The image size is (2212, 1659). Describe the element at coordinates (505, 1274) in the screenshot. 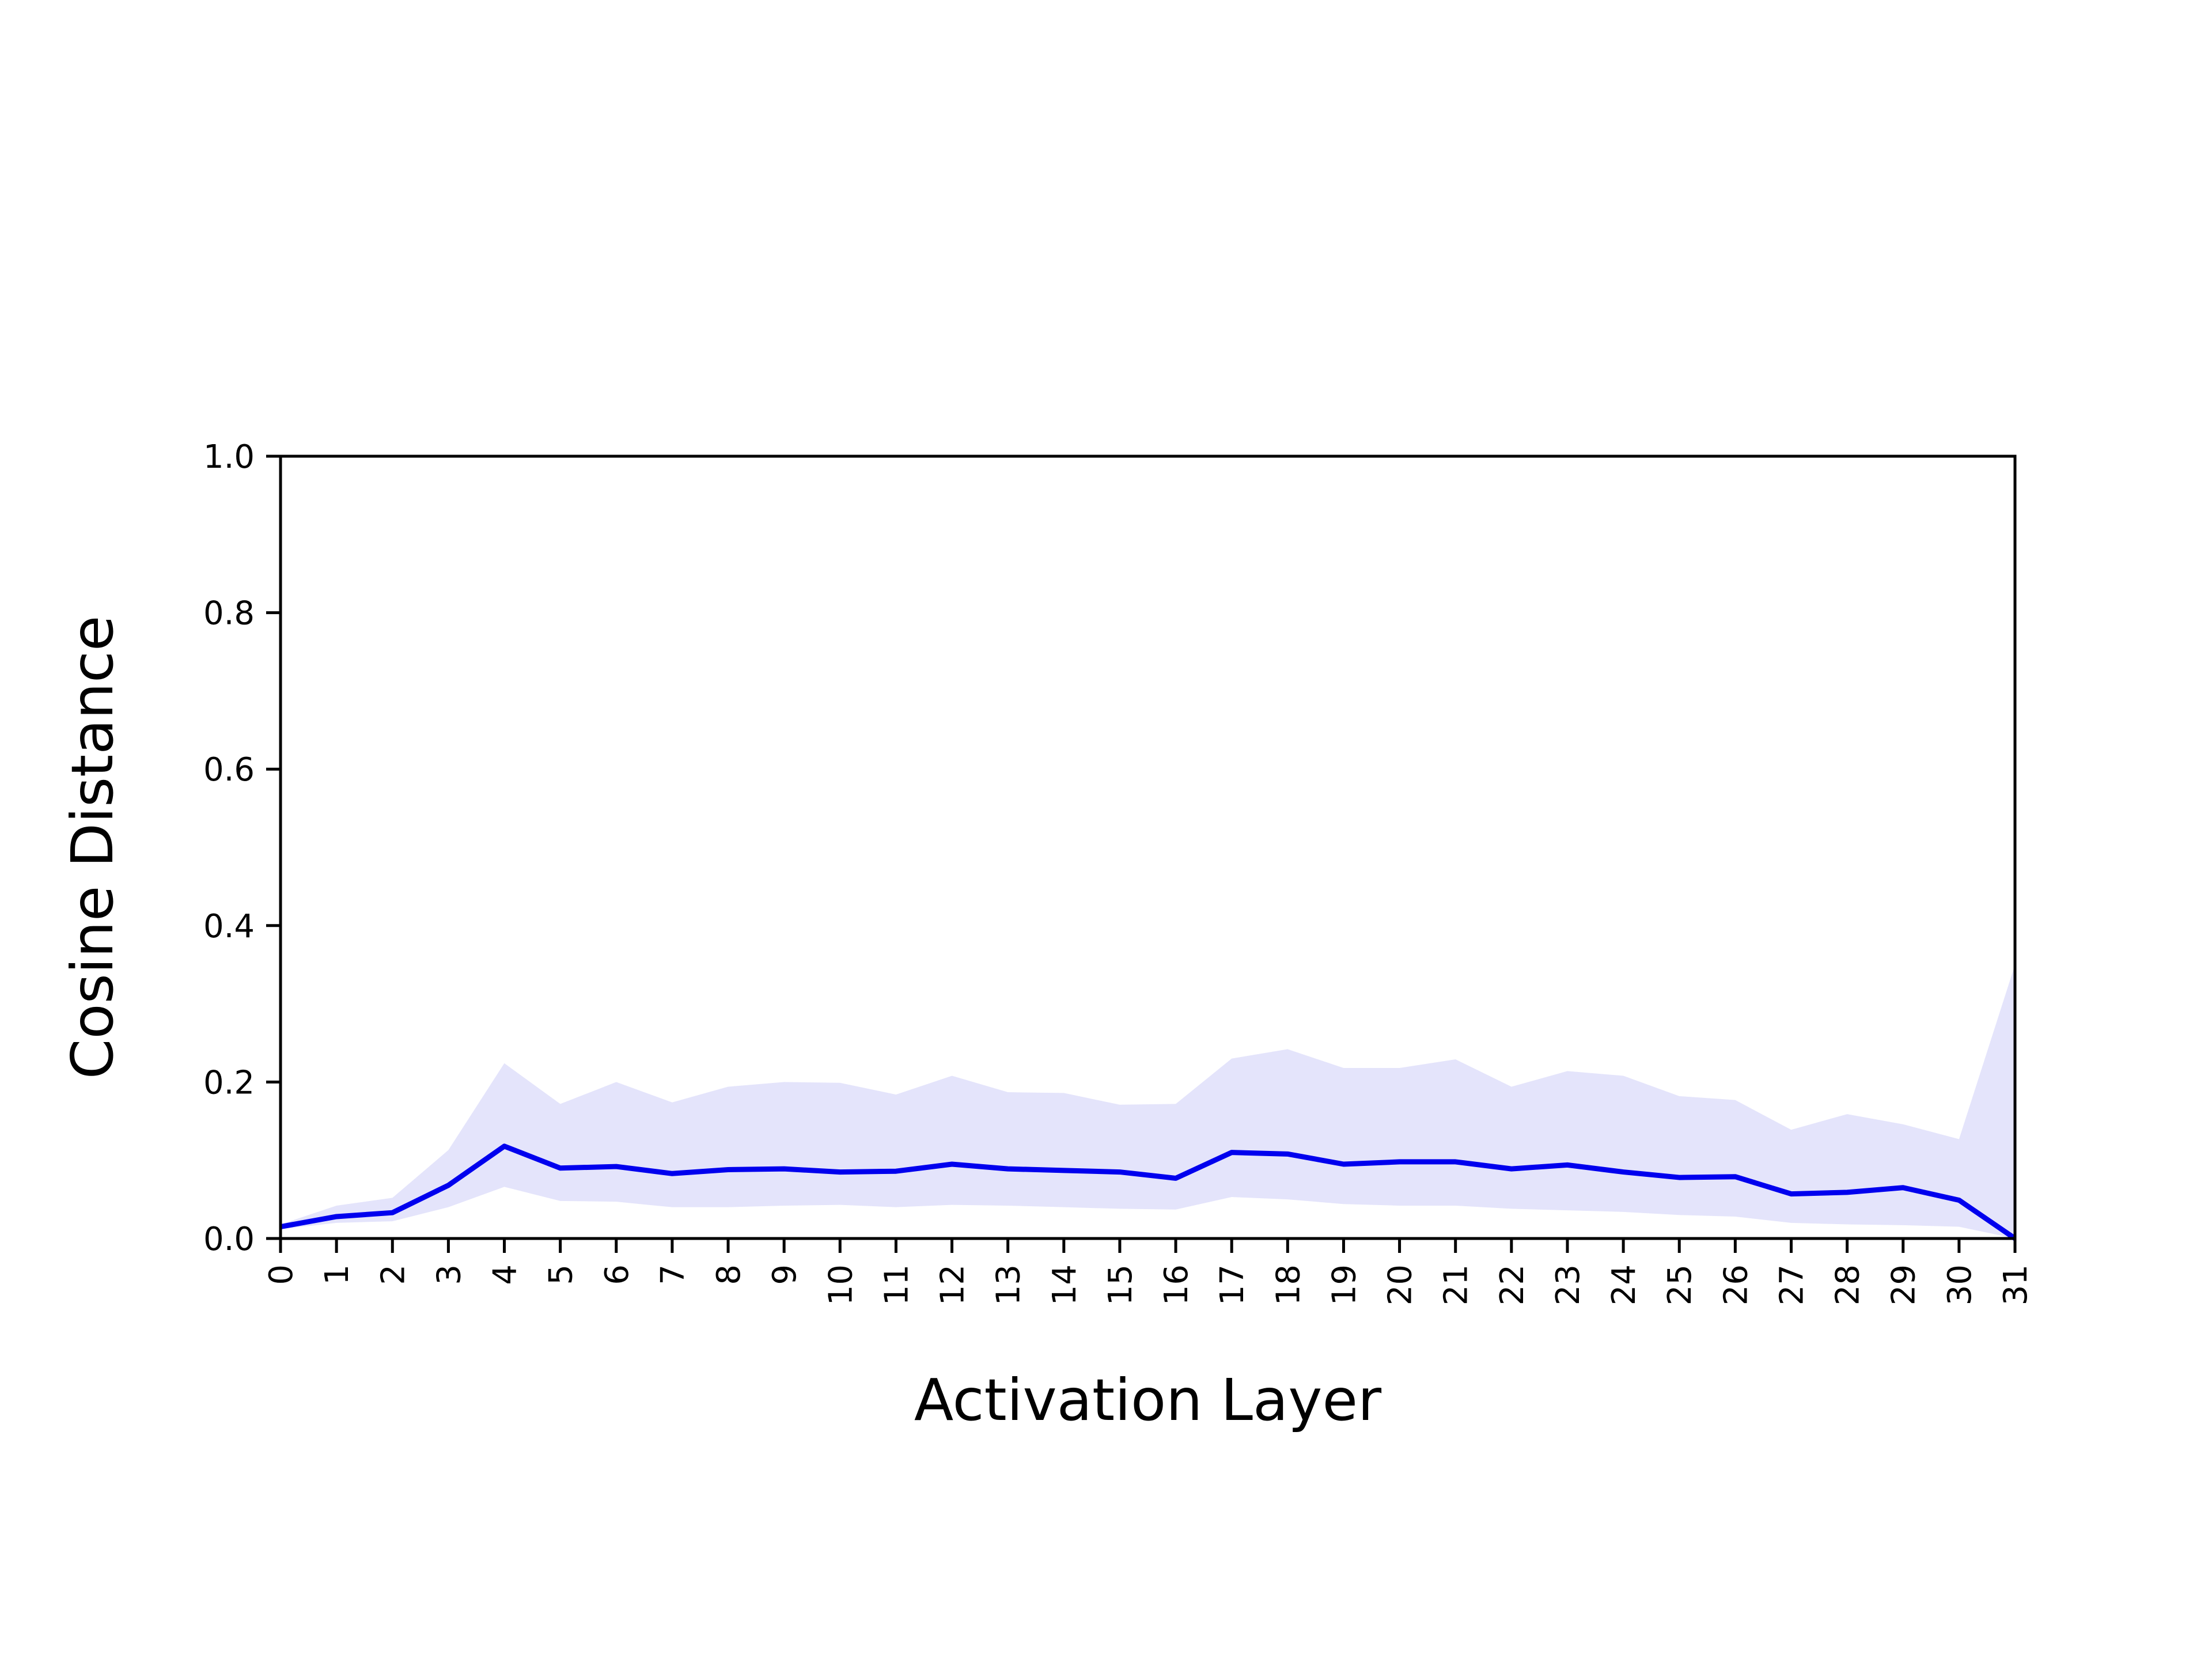

I see `x-tick-label: 4` at that location.